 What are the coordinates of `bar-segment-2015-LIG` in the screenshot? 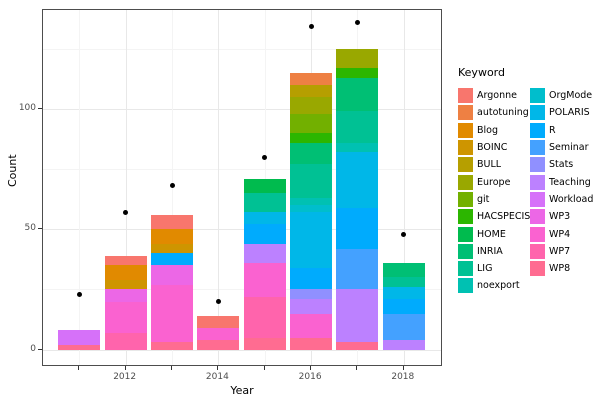 It's located at (264, 203).